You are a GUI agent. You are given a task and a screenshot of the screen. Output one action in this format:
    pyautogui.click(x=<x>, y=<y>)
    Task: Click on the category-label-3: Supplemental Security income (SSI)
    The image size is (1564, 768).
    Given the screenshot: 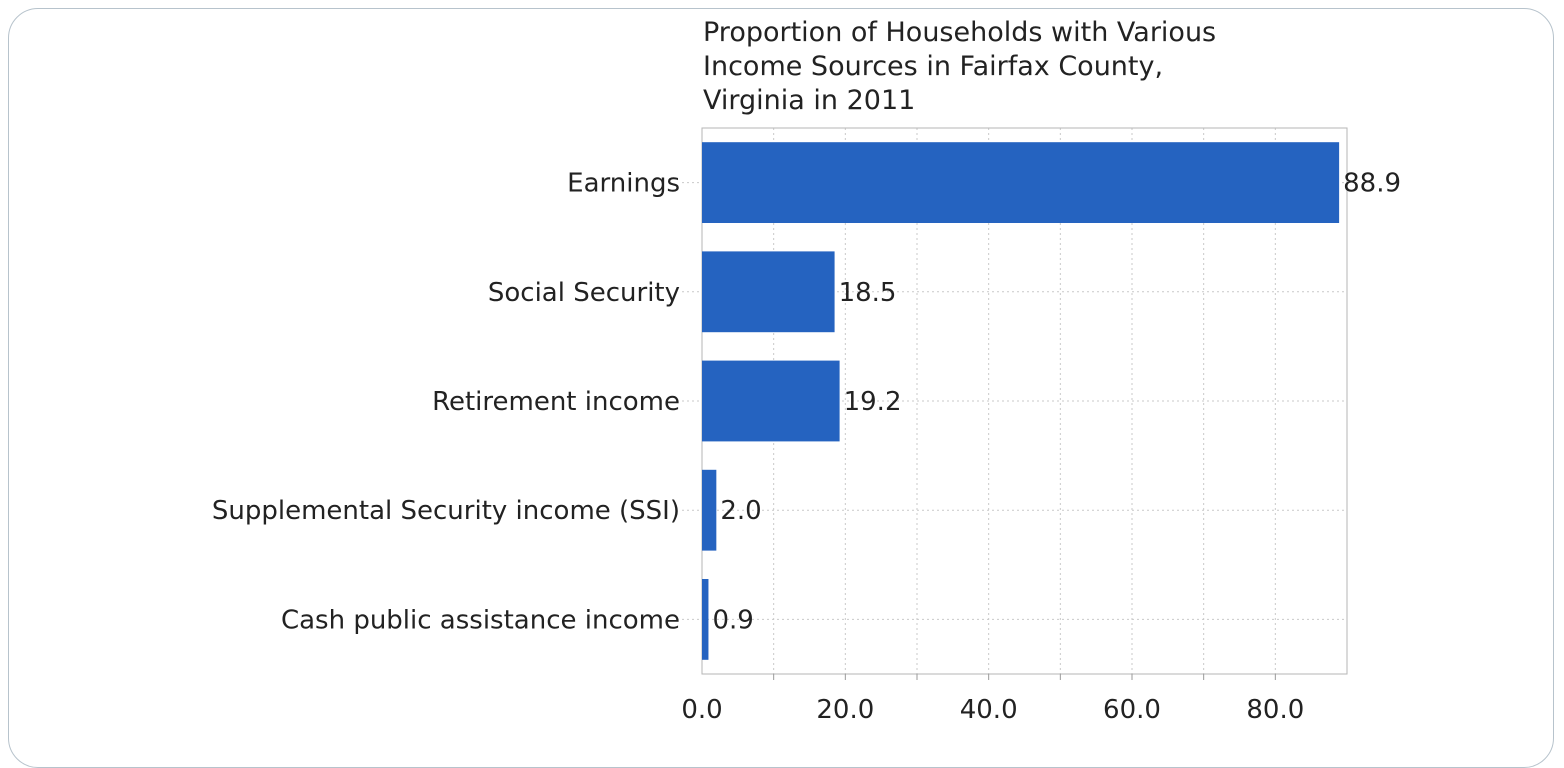 What is the action you would take?
    pyautogui.click(x=446, y=511)
    